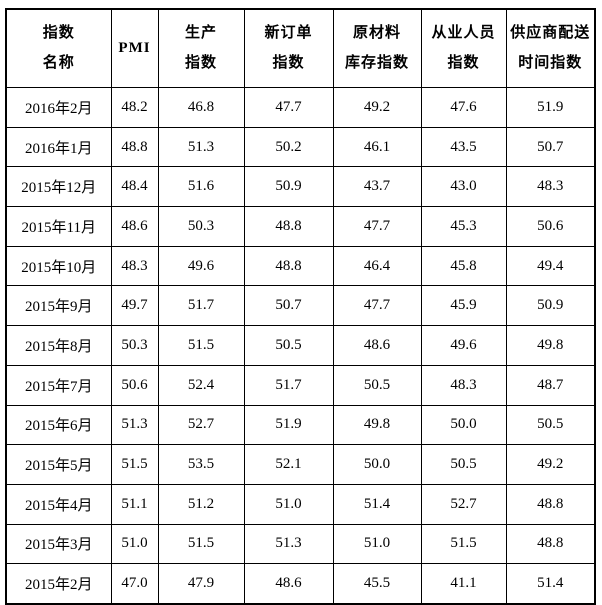 This screenshot has width=602, height=605. I want to click on table-row: 2015年7月 50.6 52.4 51.7 50.5 48.3 48.7, so click(300, 385).